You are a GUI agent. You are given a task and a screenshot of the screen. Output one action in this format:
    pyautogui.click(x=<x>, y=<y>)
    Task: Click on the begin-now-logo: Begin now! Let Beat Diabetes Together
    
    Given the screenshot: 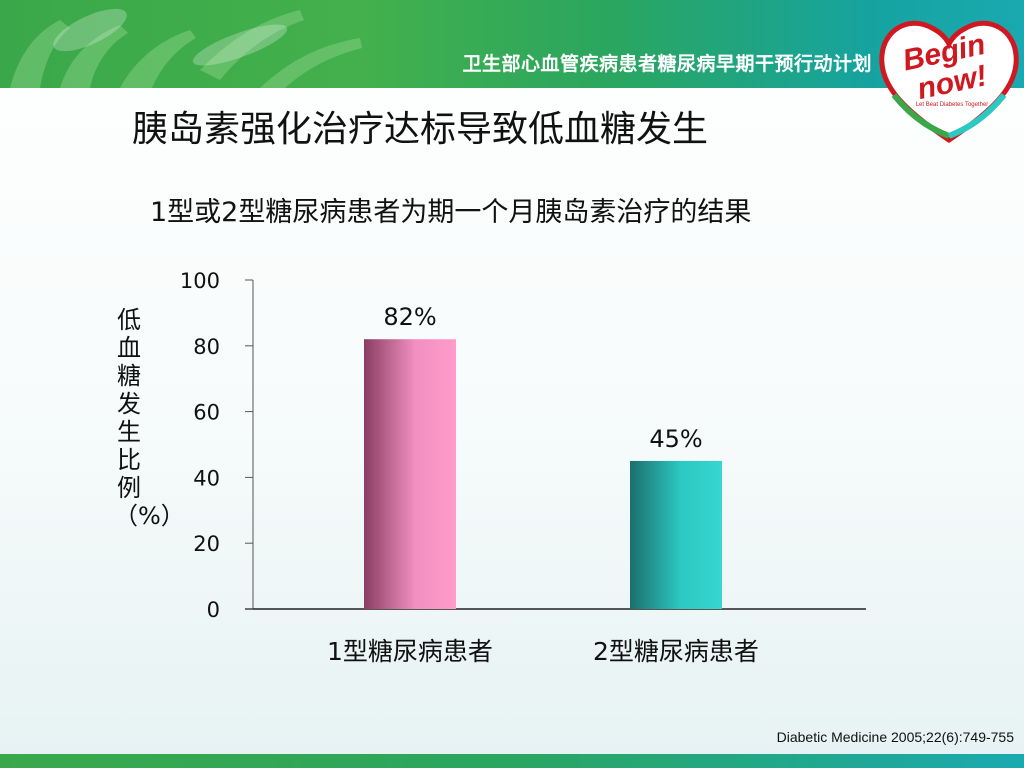 What is the action you would take?
    pyautogui.click(x=949, y=82)
    